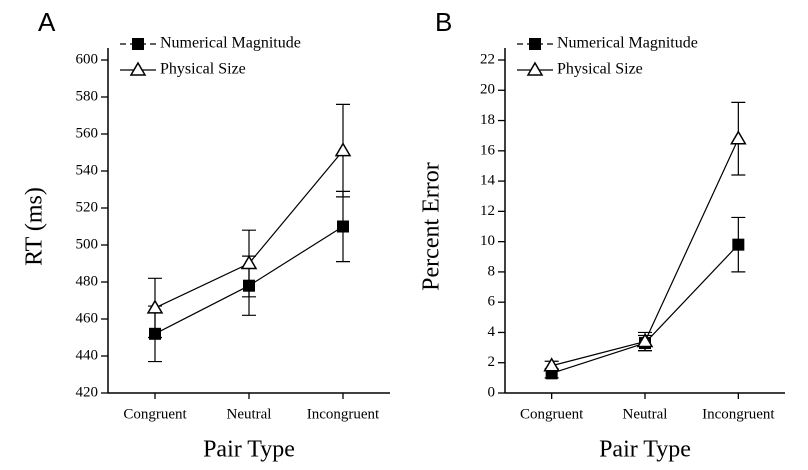  Describe the element at coordinates (492, 392) in the screenshot. I see `y-tick-label: 0` at that location.